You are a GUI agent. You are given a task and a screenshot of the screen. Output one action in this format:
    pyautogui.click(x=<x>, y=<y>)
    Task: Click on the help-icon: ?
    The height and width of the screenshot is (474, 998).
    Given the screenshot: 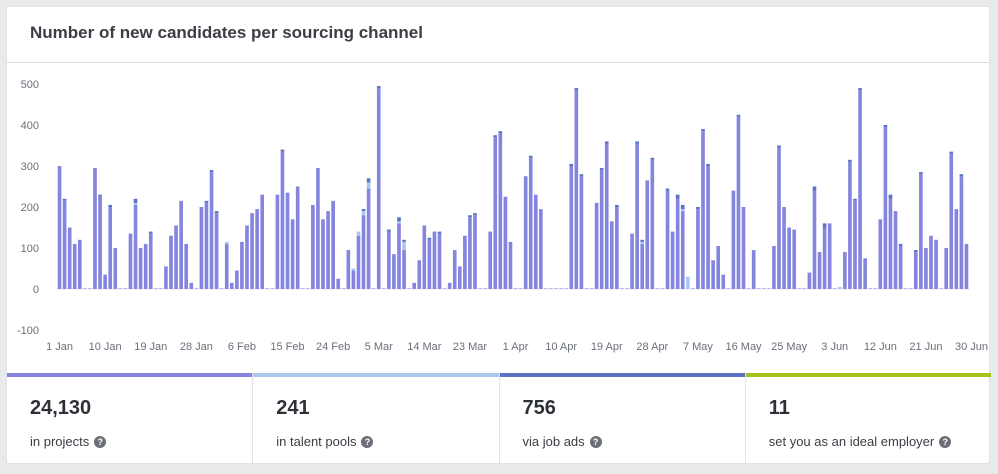 What is the action you would take?
    pyautogui.click(x=595, y=441)
    